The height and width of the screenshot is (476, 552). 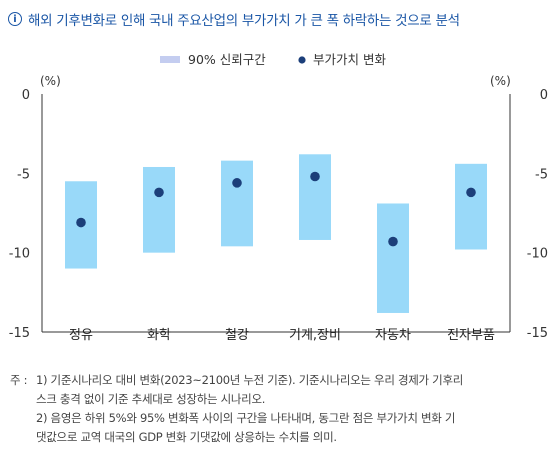 What do you see at coordinates (276, 209) in the screenshot?
I see `value-points` at bounding box center [276, 209].